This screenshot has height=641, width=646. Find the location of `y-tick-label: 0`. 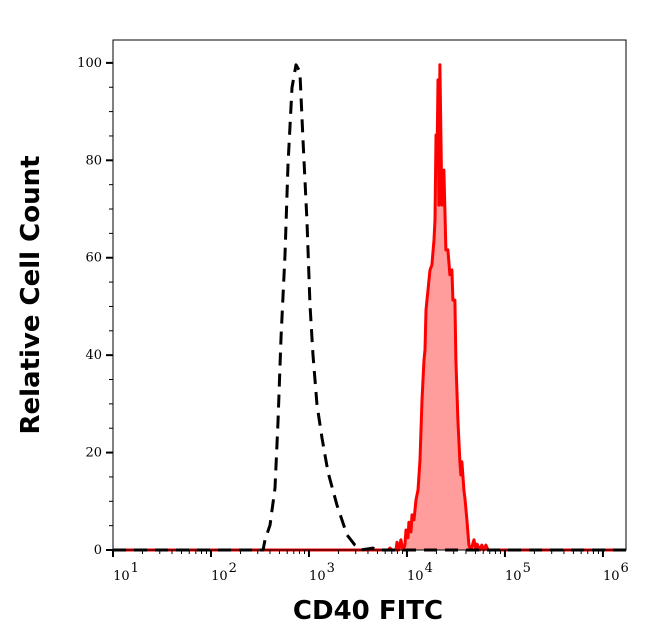

y-tick-label: 0 is located at coordinates (98, 550).